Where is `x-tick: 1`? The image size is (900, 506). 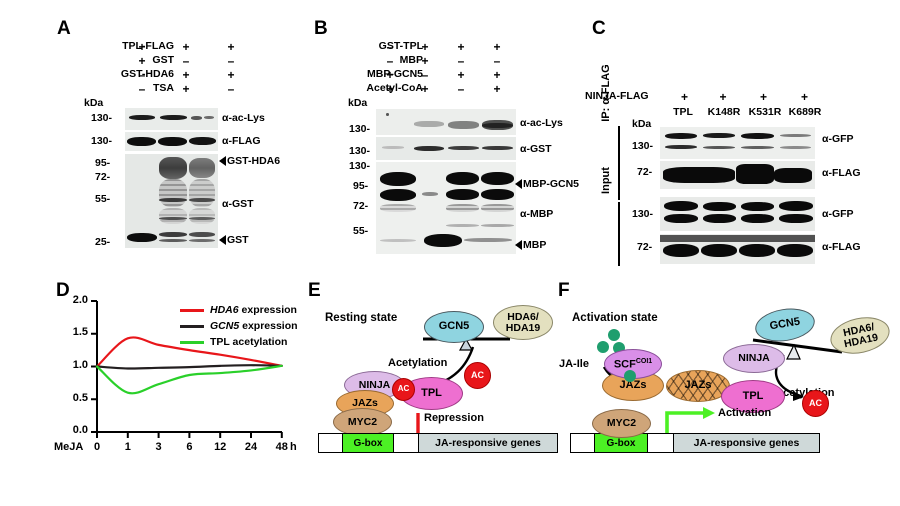 x-tick: 1 is located at coordinates (127, 447).